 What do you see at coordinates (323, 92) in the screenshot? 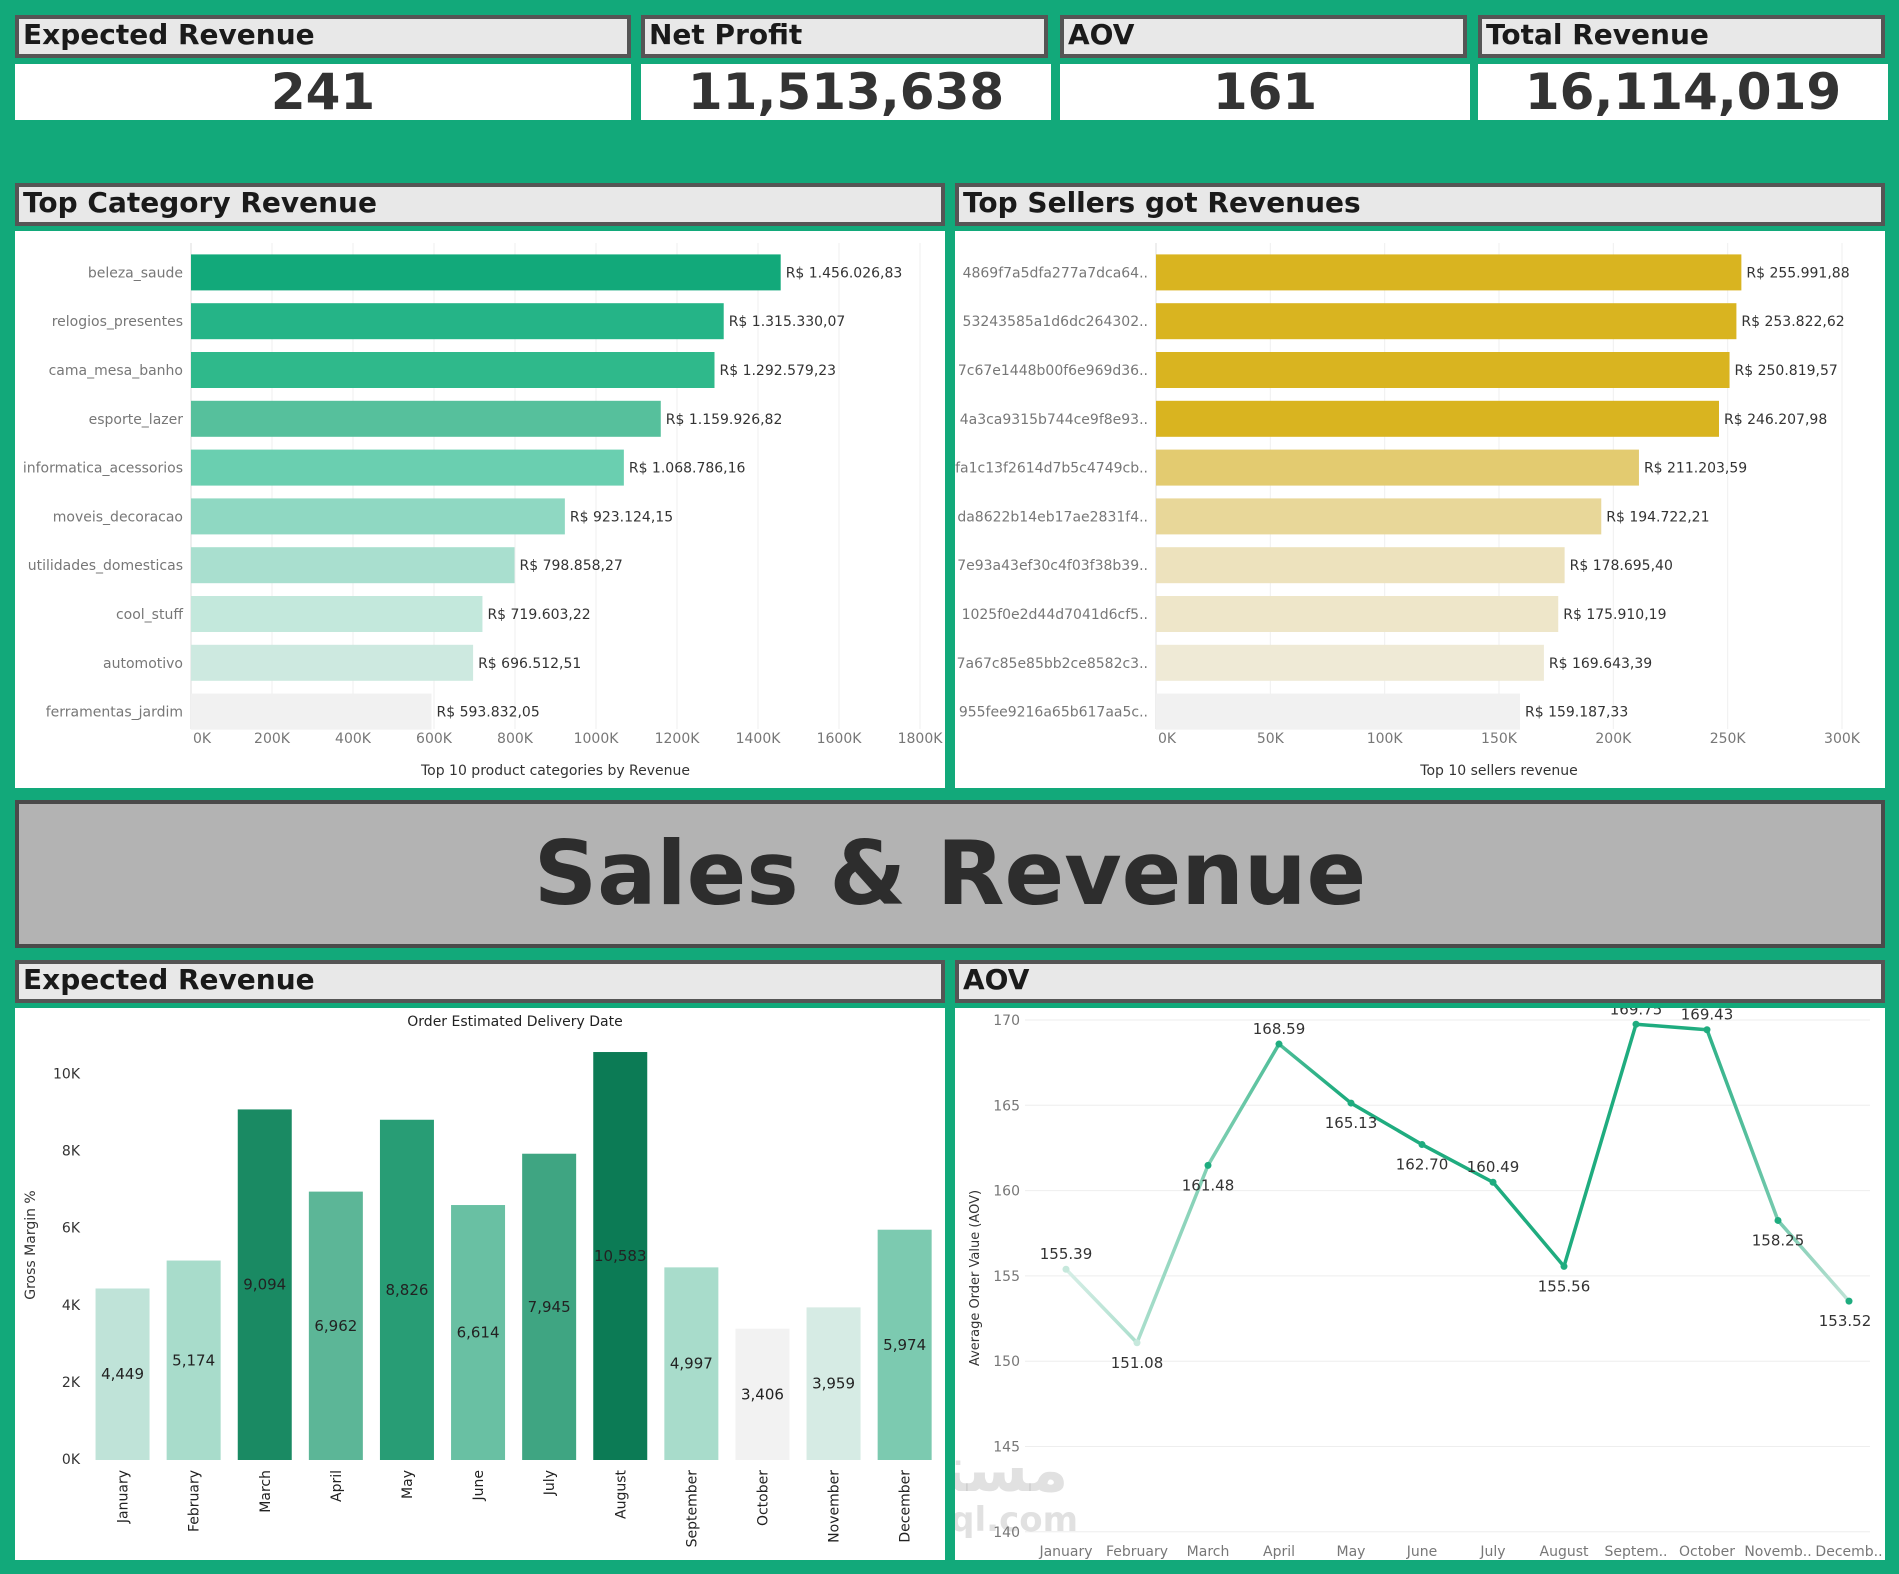
I see `kpi-value-expected-revenue: 241` at bounding box center [323, 92].